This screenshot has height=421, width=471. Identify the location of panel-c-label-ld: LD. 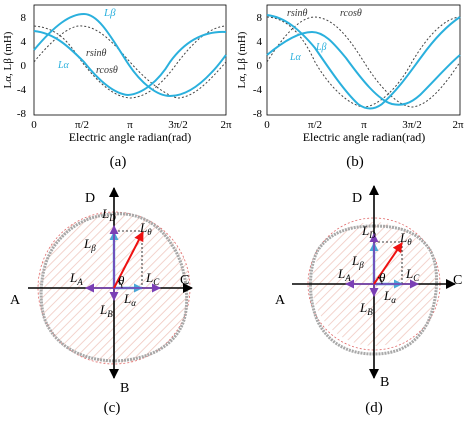
(108, 214).